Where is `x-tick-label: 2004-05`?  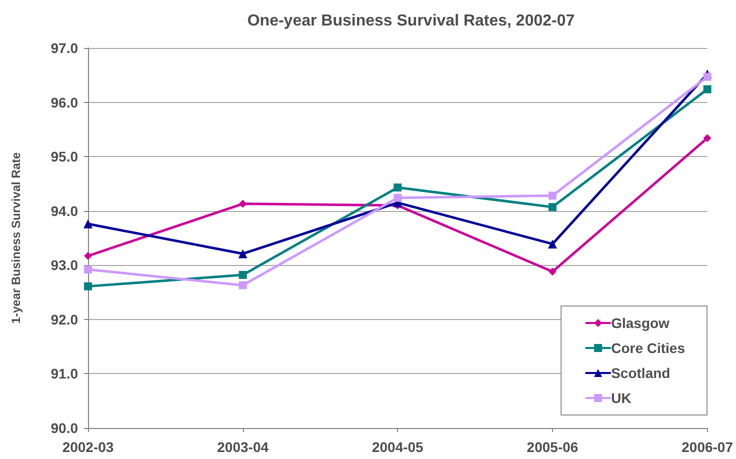
x-tick-label: 2004-05 is located at coordinates (398, 447).